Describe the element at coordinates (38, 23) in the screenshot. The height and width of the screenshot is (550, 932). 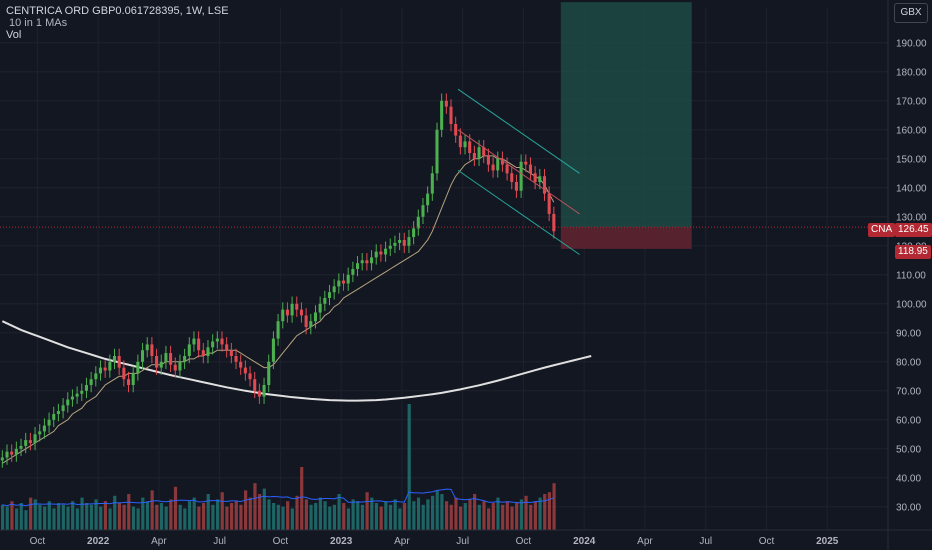
I see `ma-indicator-label: 10 in 1 MAs` at that location.